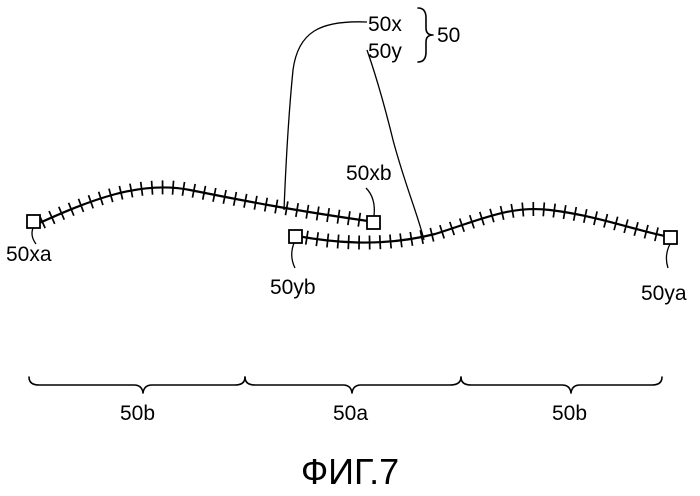 Image resolution: width=700 pixels, height=496 pixels. What do you see at coordinates (369, 173) in the screenshot?
I see `label-50xb: 50xb` at bounding box center [369, 173].